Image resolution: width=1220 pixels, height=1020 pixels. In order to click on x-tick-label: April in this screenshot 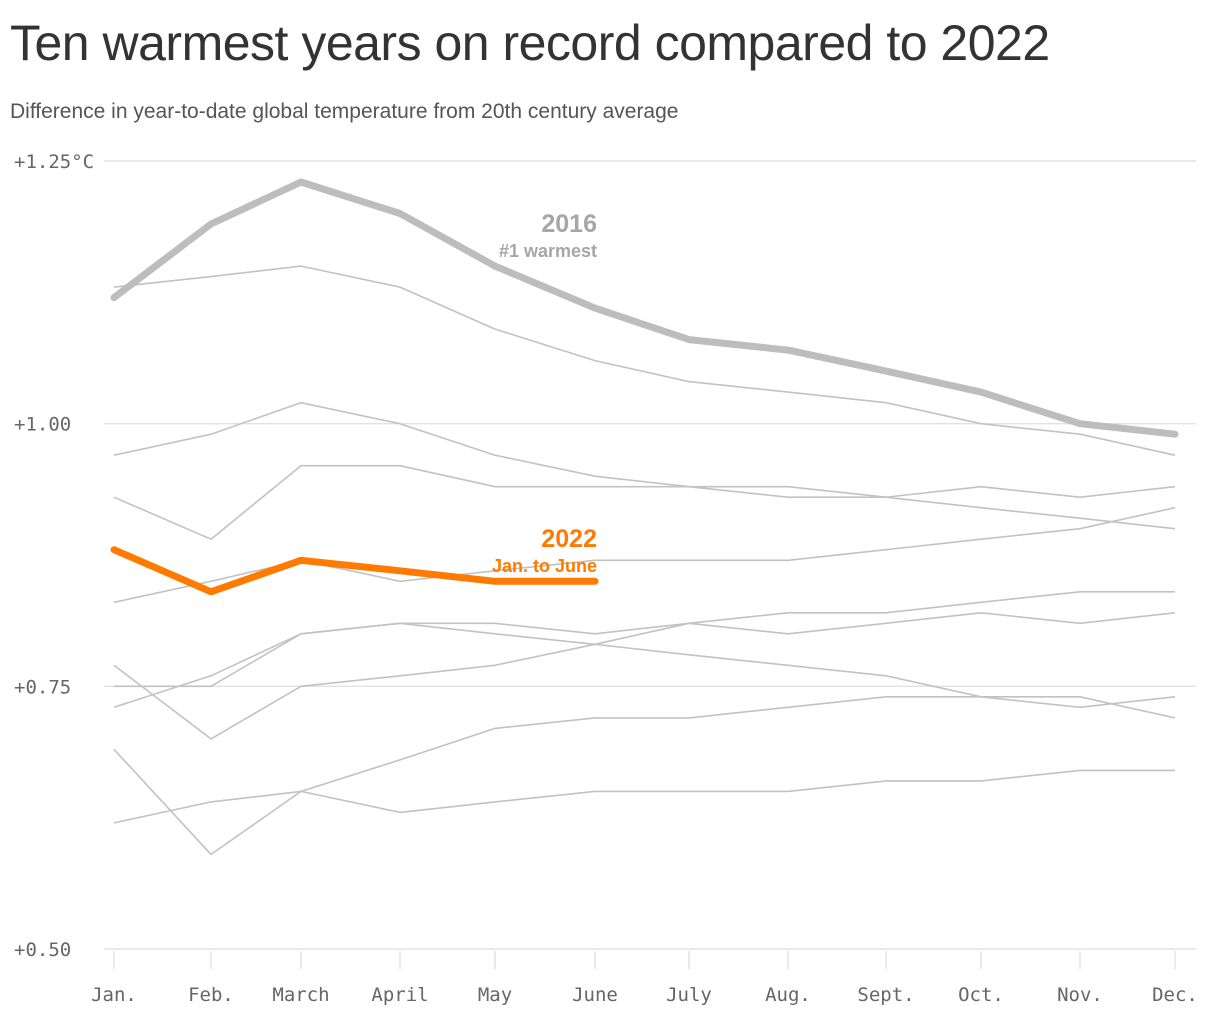, I will do `click(399, 995)`.